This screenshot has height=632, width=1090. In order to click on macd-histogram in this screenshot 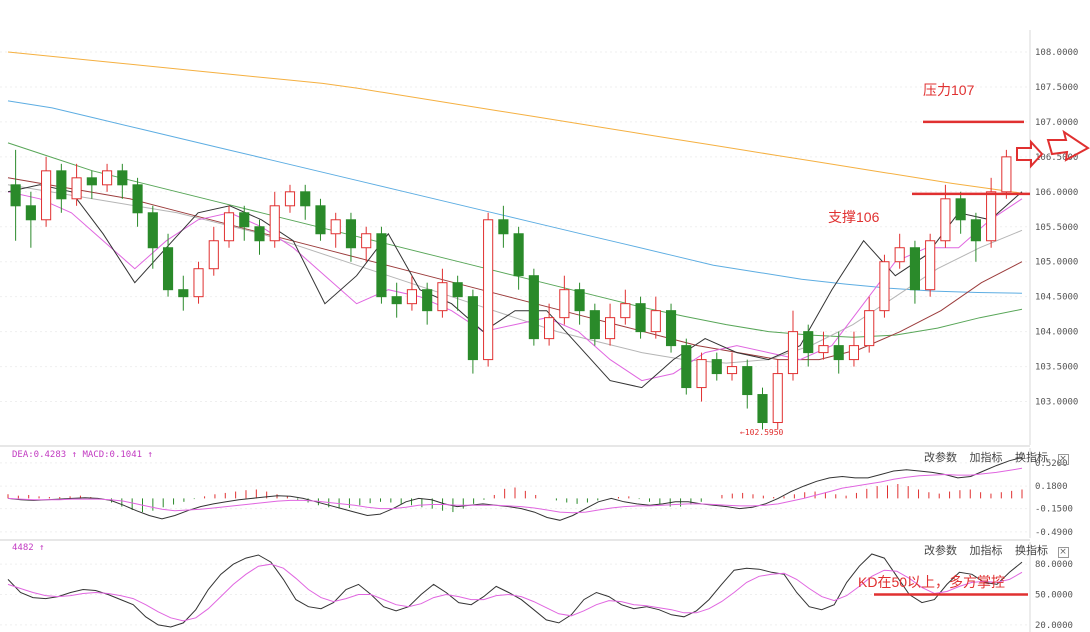, I will do `click(515, 498)`.